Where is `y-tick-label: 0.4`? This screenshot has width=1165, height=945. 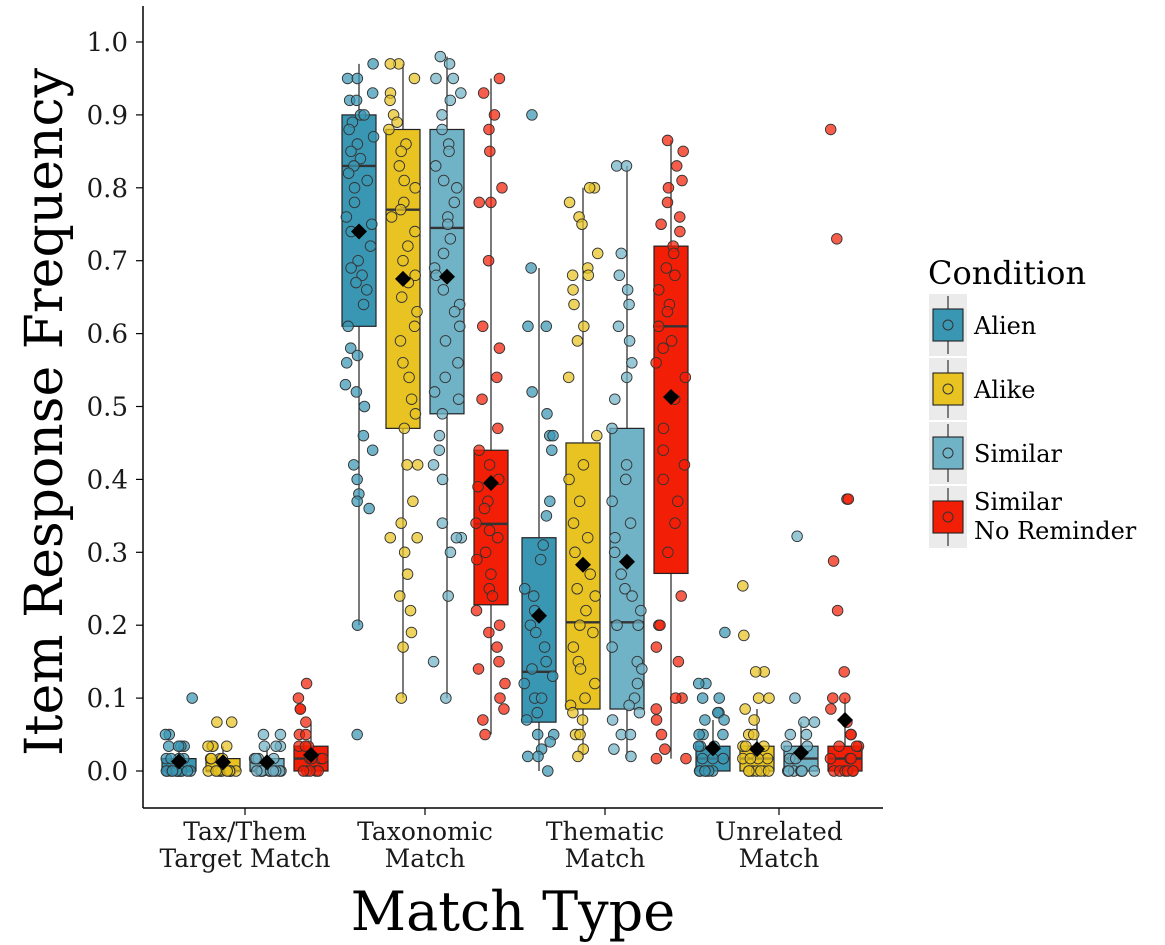 y-tick-label: 0.4 is located at coordinates (107, 480).